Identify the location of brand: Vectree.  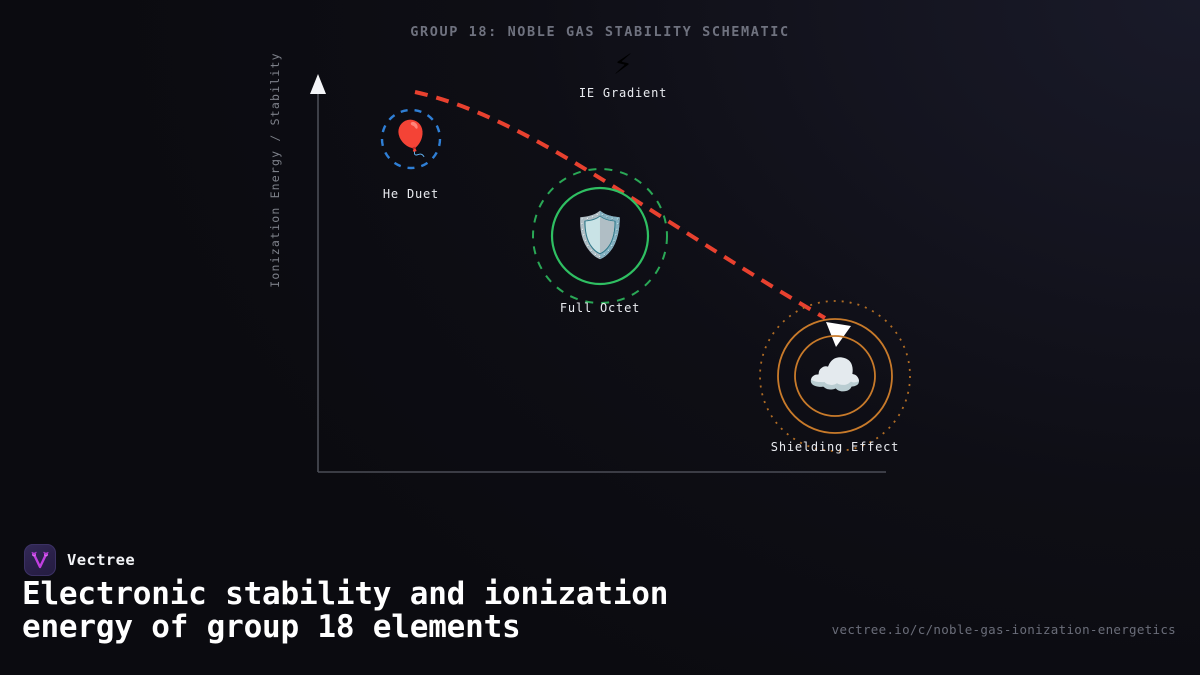
(79, 560).